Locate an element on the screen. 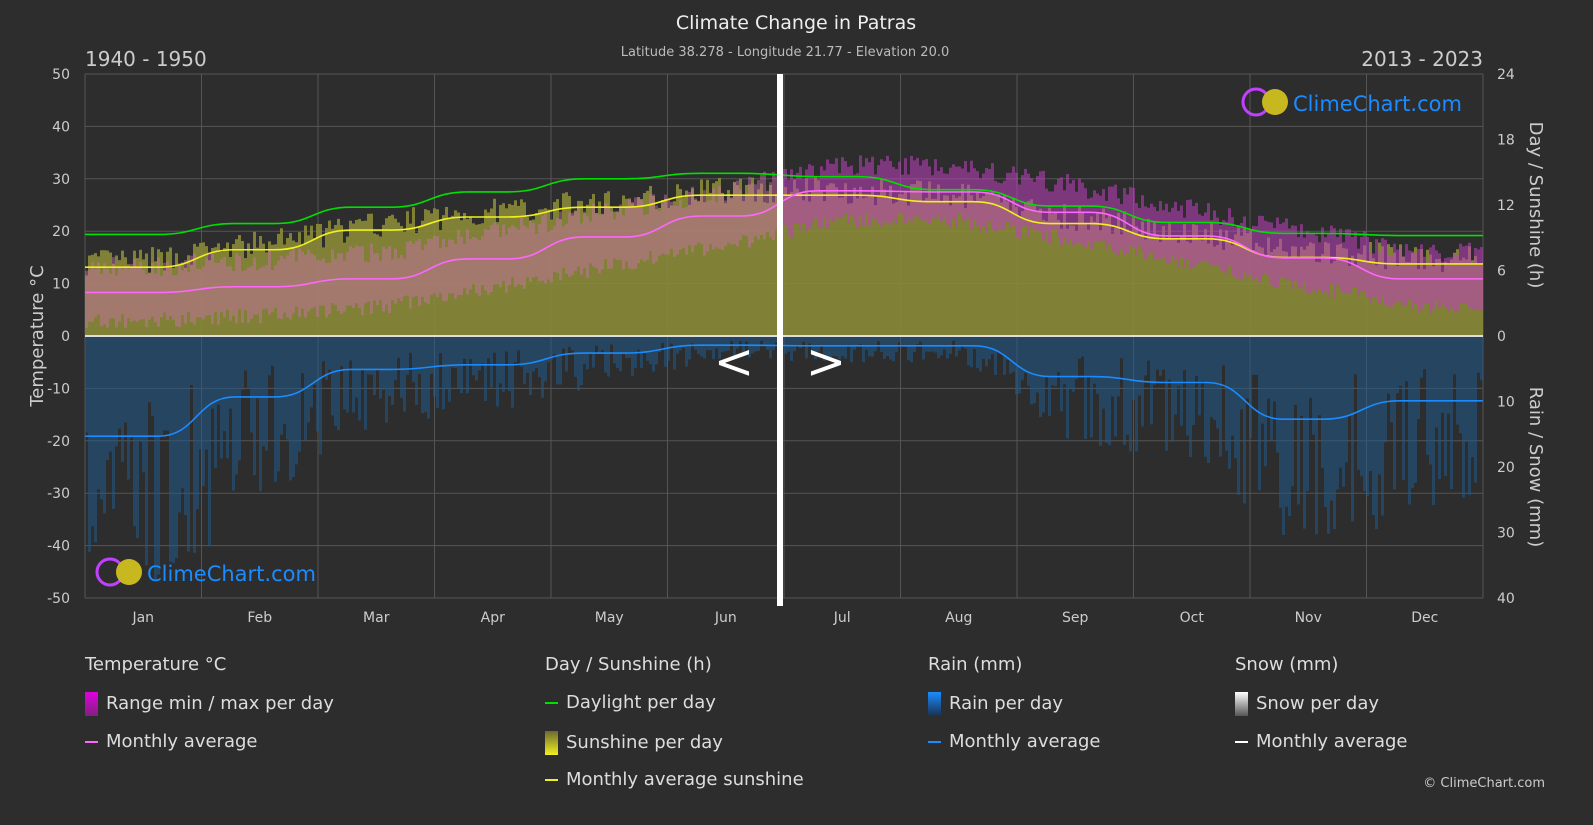 The height and width of the screenshot is (825, 1593). x-tick-month: Apr is located at coordinates (493, 618).